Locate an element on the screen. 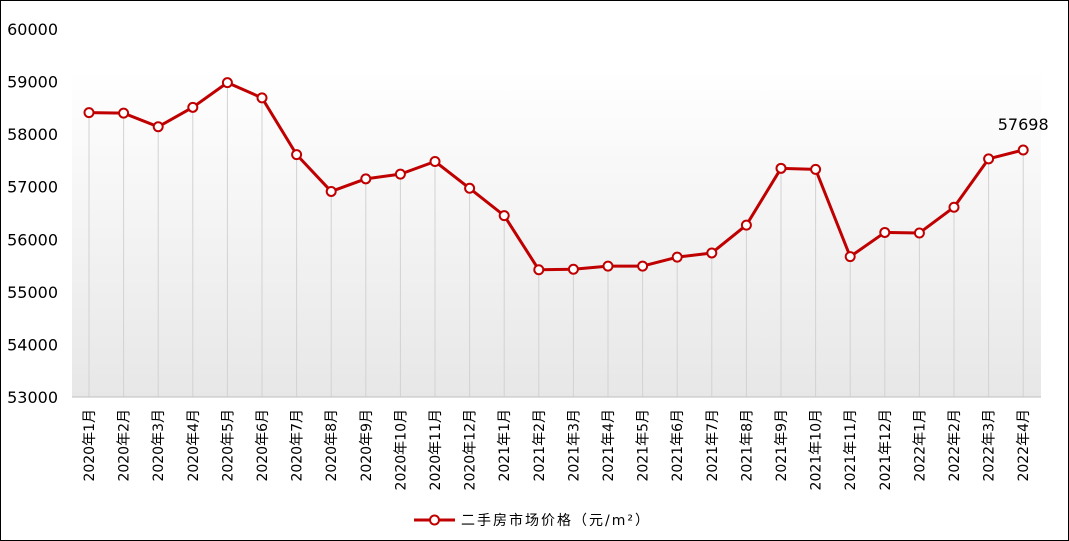  y-tick-label: 57000 is located at coordinates (32, 187).